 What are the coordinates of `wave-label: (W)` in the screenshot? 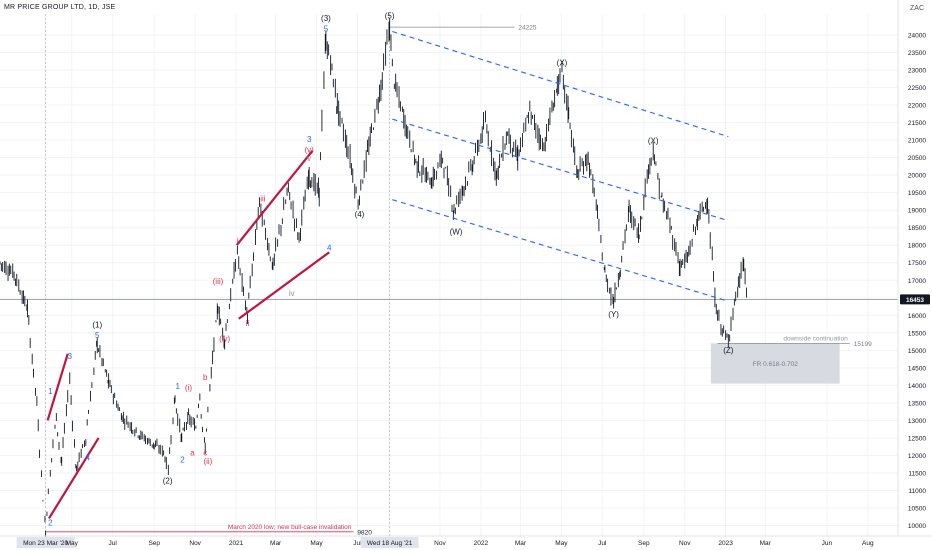 It's located at (456, 232).